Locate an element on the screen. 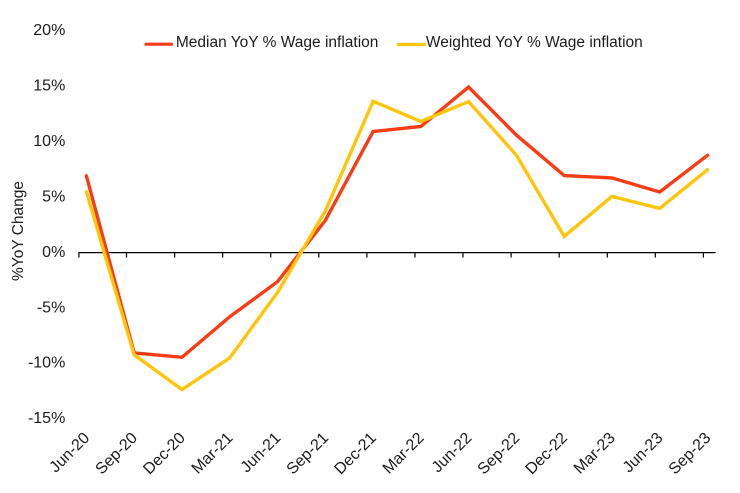  svg-text: Sep-23 is located at coordinates (690, 454).